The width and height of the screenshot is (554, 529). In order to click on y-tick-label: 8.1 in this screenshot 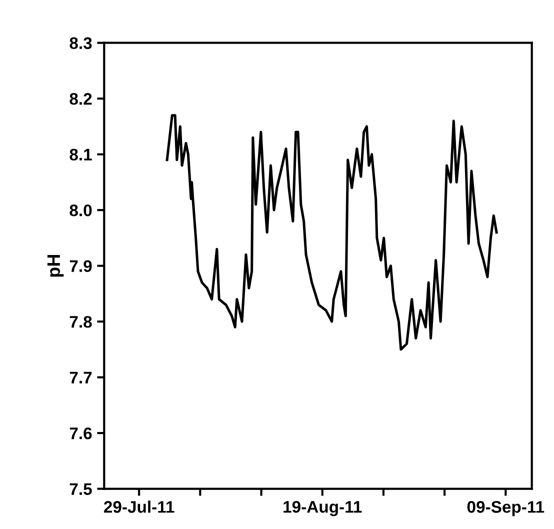, I will do `click(81, 154)`.